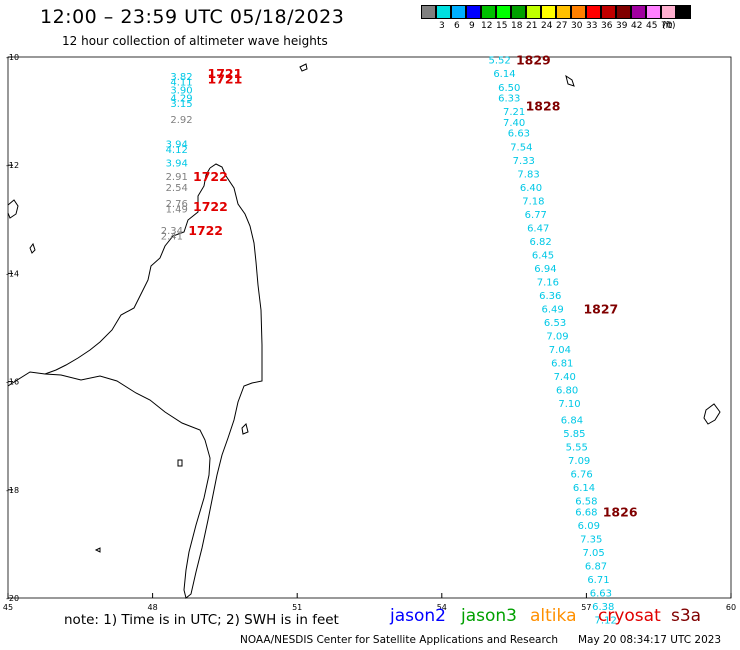 This screenshot has width=740, height=650. What do you see at coordinates (12, 165) in the screenshot?
I see `lat-tick-label: -12` at bounding box center [12, 165].